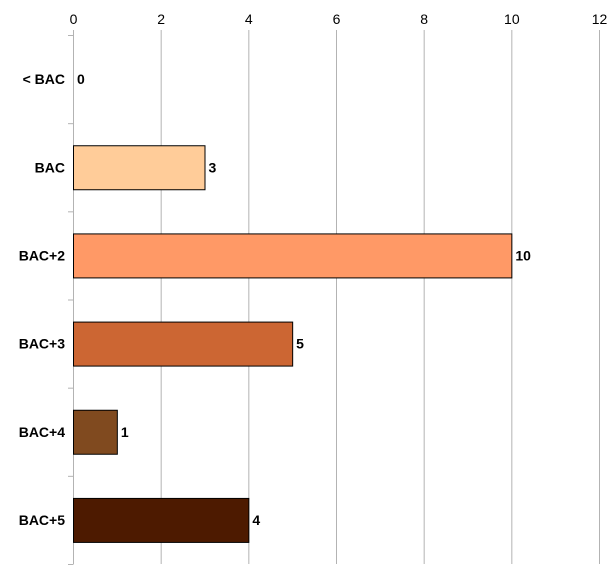  What do you see at coordinates (249, 19) in the screenshot?
I see `x-tick-label: 4` at bounding box center [249, 19].